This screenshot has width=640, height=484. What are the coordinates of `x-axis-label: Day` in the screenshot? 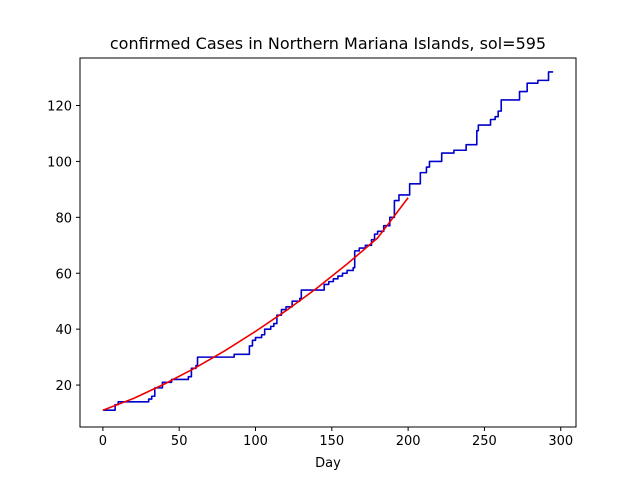 It's located at (328, 463).